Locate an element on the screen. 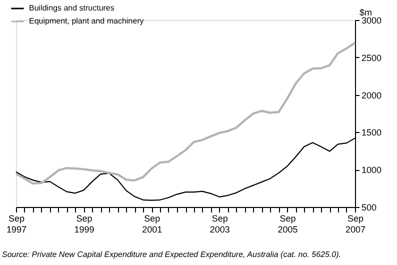  legend-label: Equipment, plant and machinery is located at coordinates (86, 21).